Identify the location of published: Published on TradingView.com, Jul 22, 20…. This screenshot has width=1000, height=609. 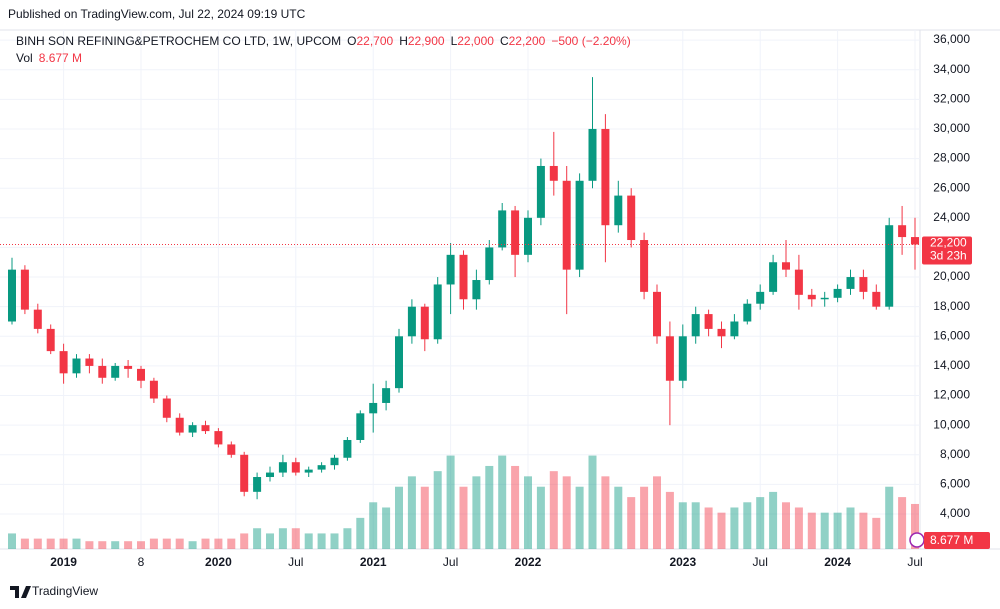
(157, 14).